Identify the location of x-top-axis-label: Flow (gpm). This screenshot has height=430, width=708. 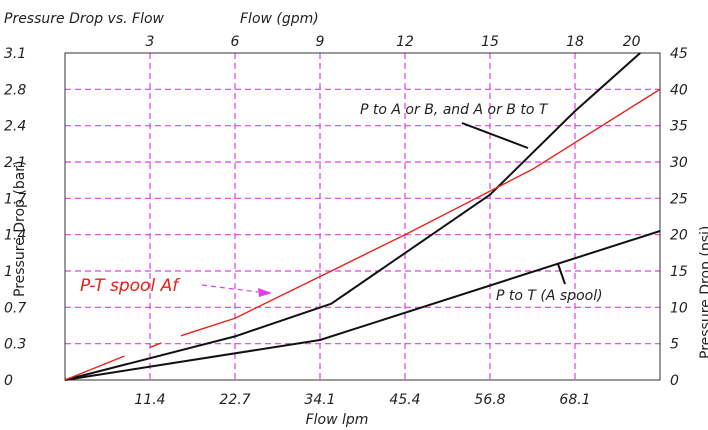
(279, 19).